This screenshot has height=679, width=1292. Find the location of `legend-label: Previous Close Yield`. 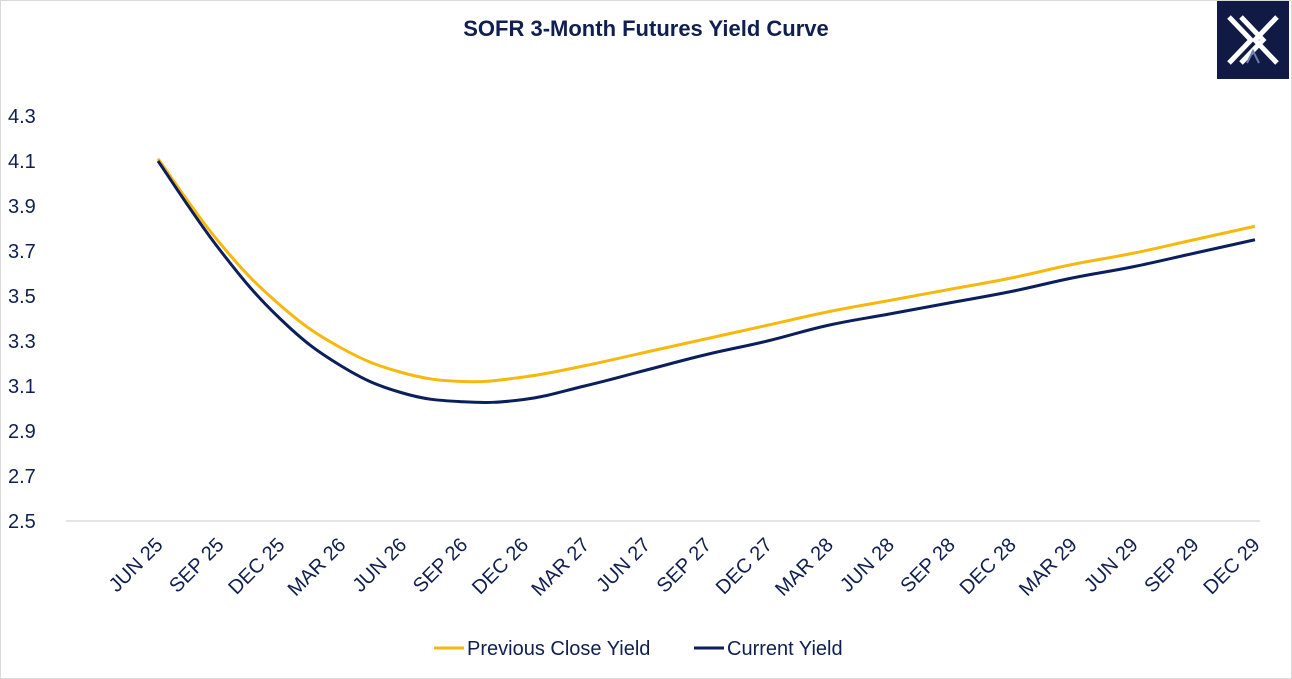

legend-label: Previous Close Yield is located at coordinates (558, 649).